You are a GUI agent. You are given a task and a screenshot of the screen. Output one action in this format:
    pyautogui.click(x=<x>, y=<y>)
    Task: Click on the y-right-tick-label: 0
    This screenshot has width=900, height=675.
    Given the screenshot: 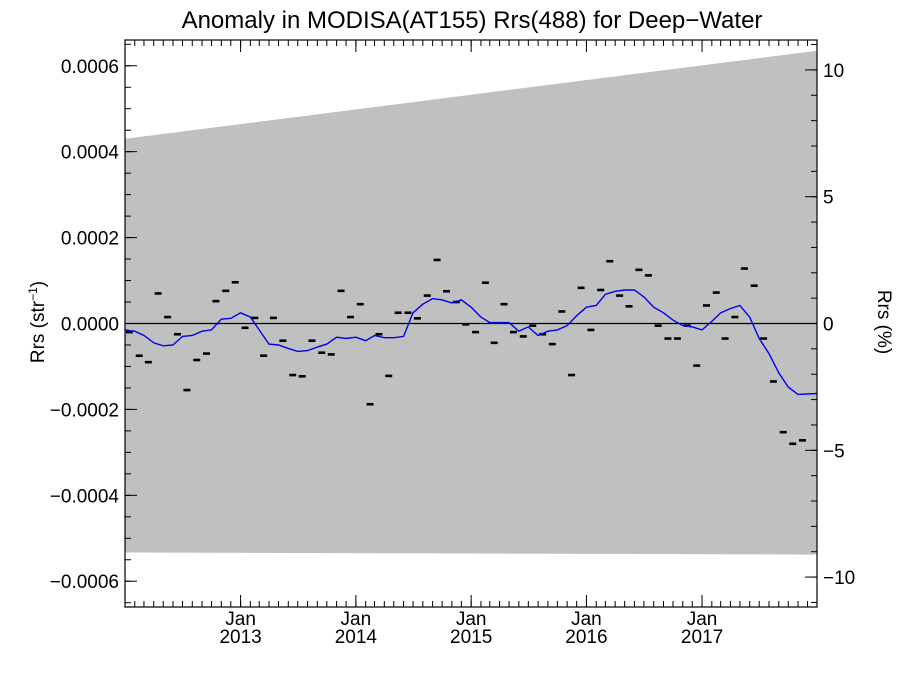 What is the action you would take?
    pyautogui.click(x=828, y=325)
    